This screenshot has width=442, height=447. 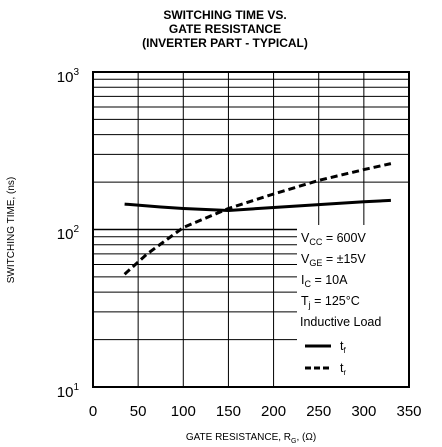 What do you see at coordinates (228, 411) in the screenshot?
I see `x-tick-label: 150` at bounding box center [228, 411].